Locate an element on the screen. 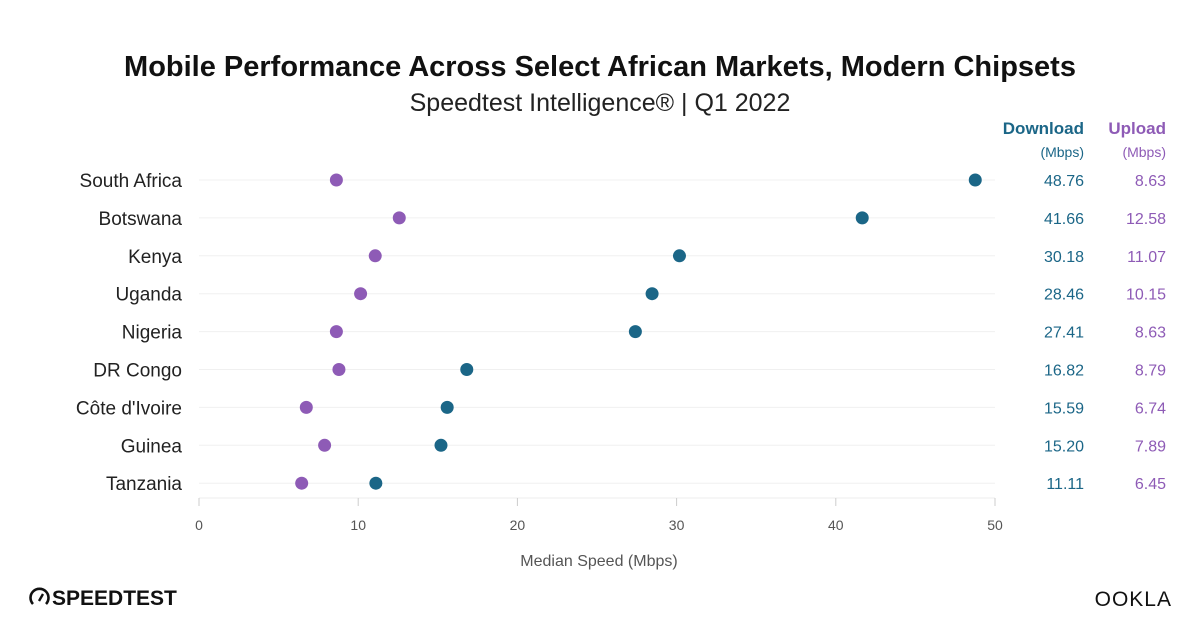 The height and width of the screenshot is (642, 1201). gauge-icon is located at coordinates (39, 596).